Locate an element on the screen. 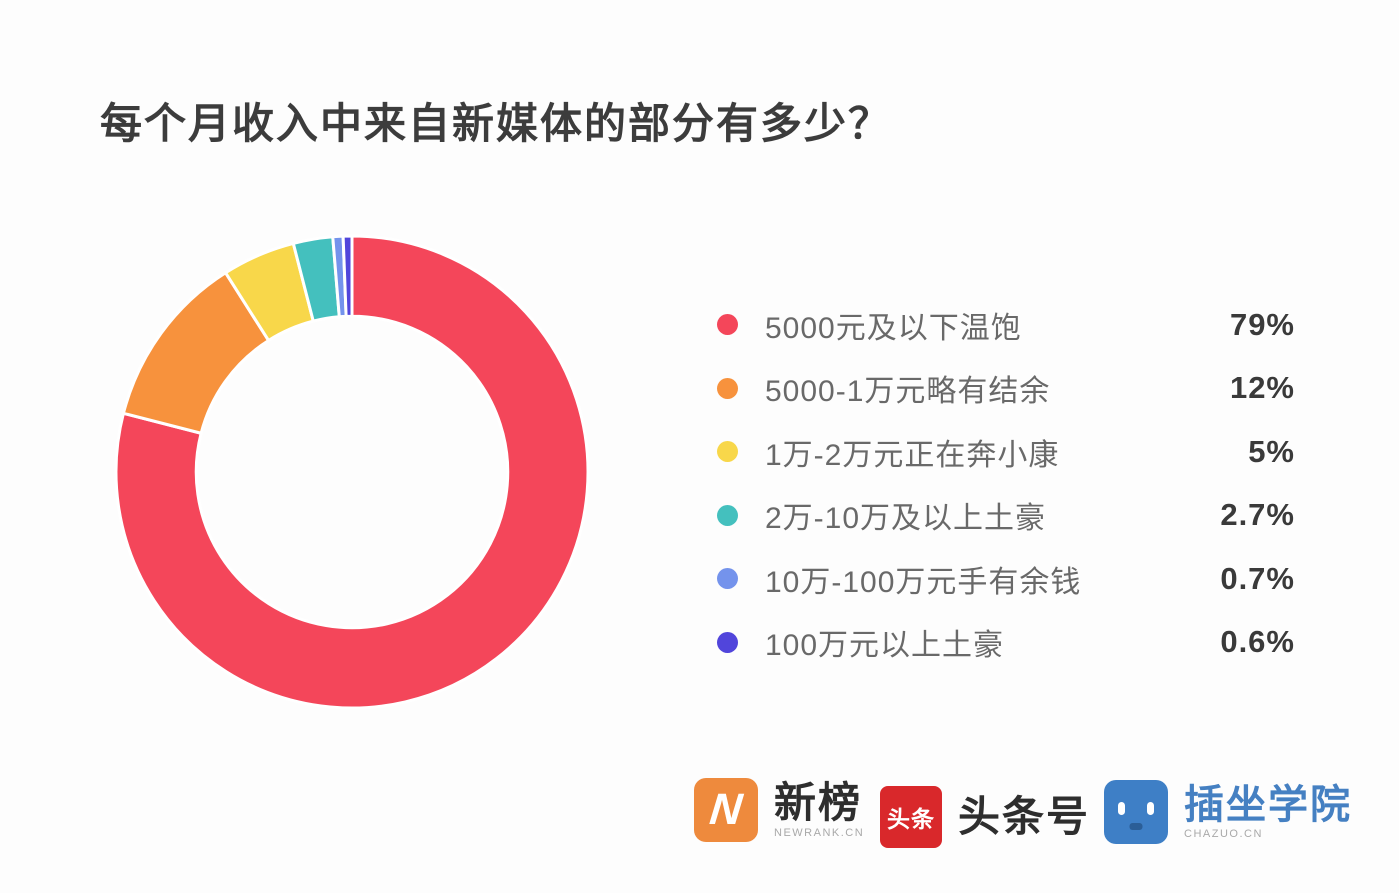 This screenshot has height=893, width=1399. legend-value: 0.7% is located at coordinates (1257, 578).